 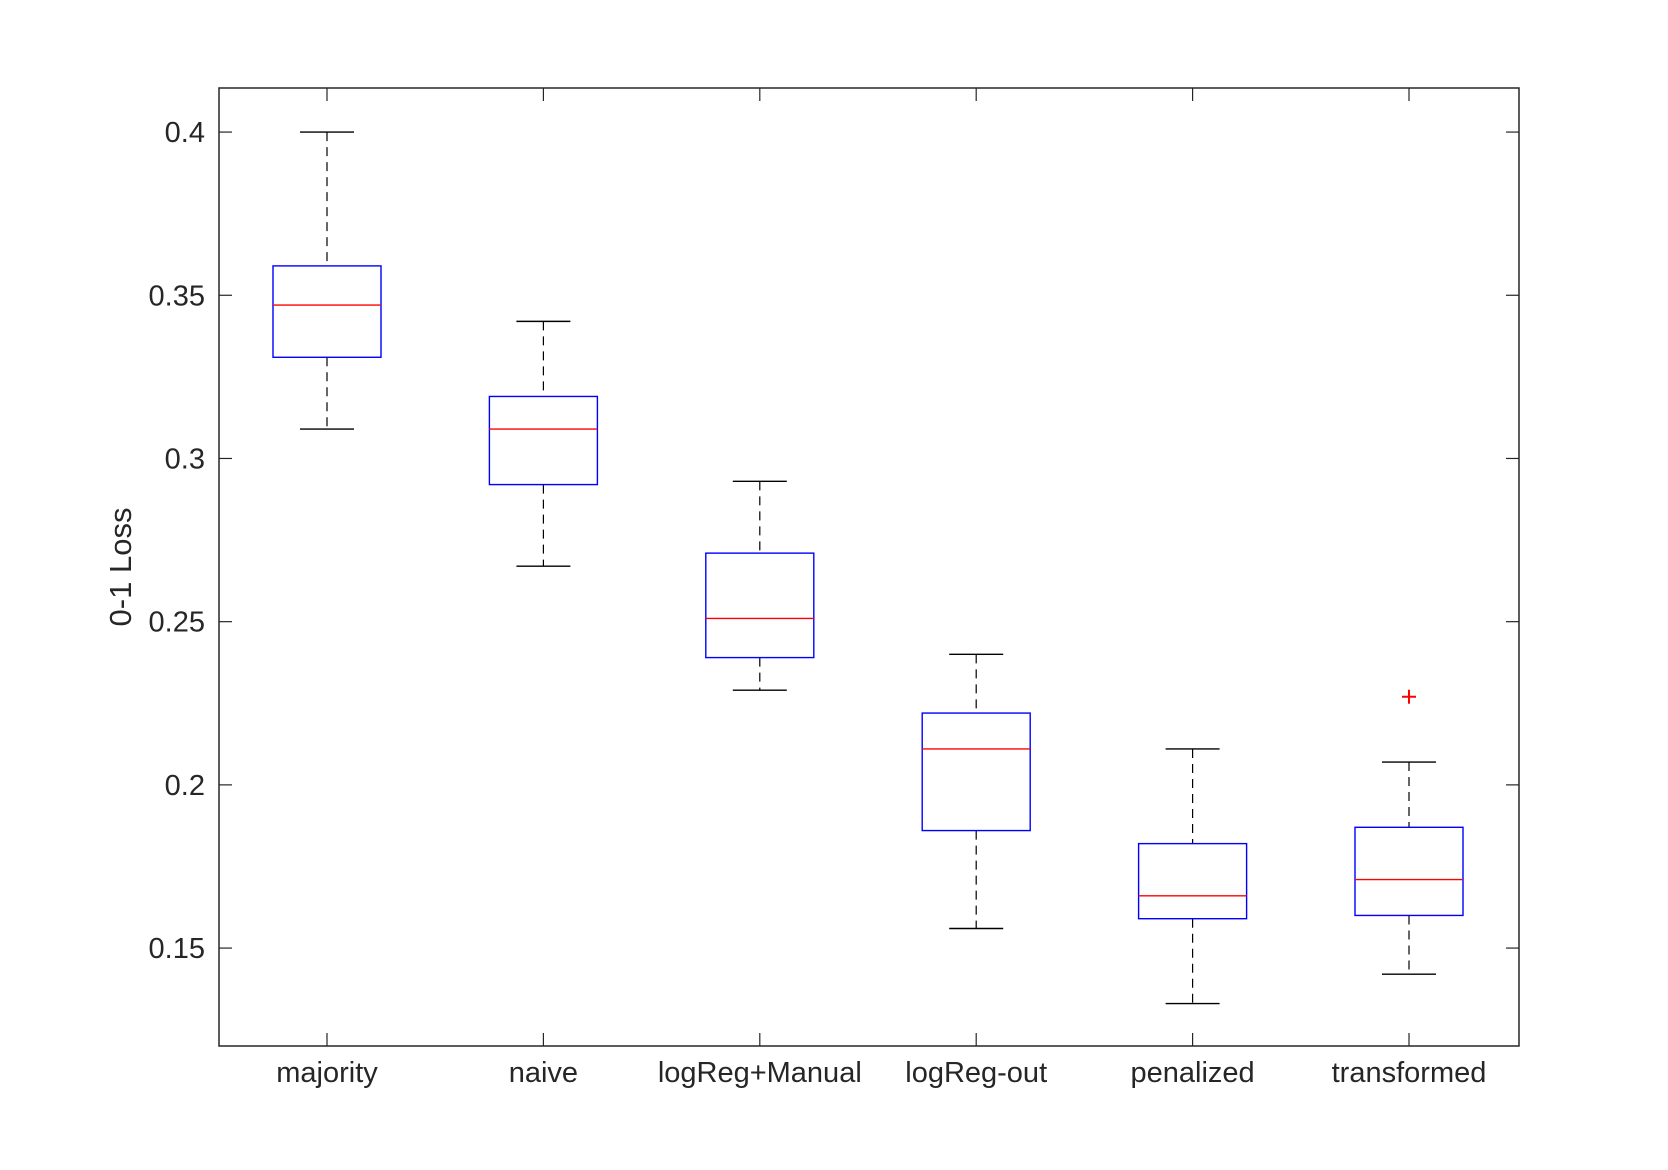 I want to click on x-tick-label: penalized, so click(x=1193, y=1073).